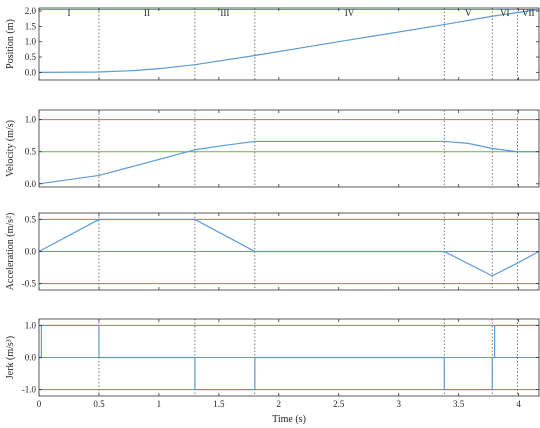  What do you see at coordinates (339, 404) in the screenshot?
I see `x-tick-label: 2.5` at bounding box center [339, 404].